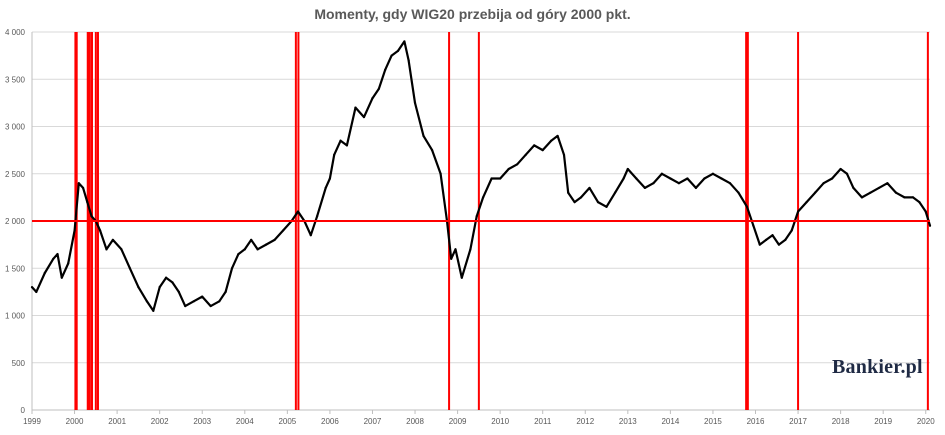  Describe the element at coordinates (415, 421) in the screenshot. I see `x-tick-label-9: 2008` at that location.